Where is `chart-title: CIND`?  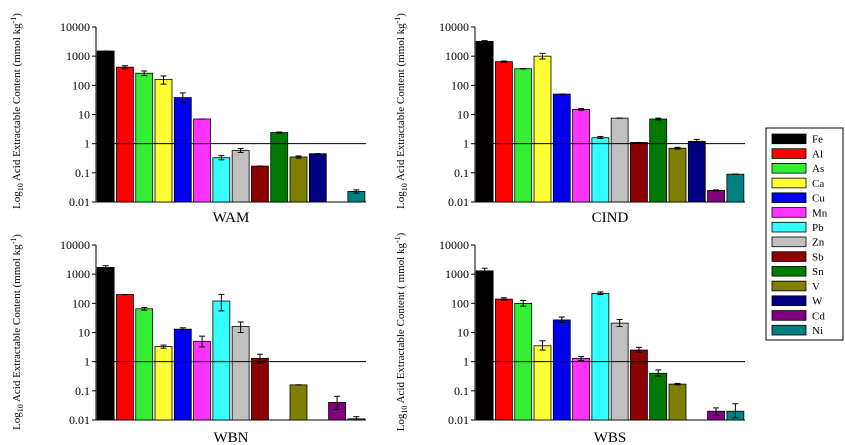 chart-title: CIND is located at coordinates (610, 218).